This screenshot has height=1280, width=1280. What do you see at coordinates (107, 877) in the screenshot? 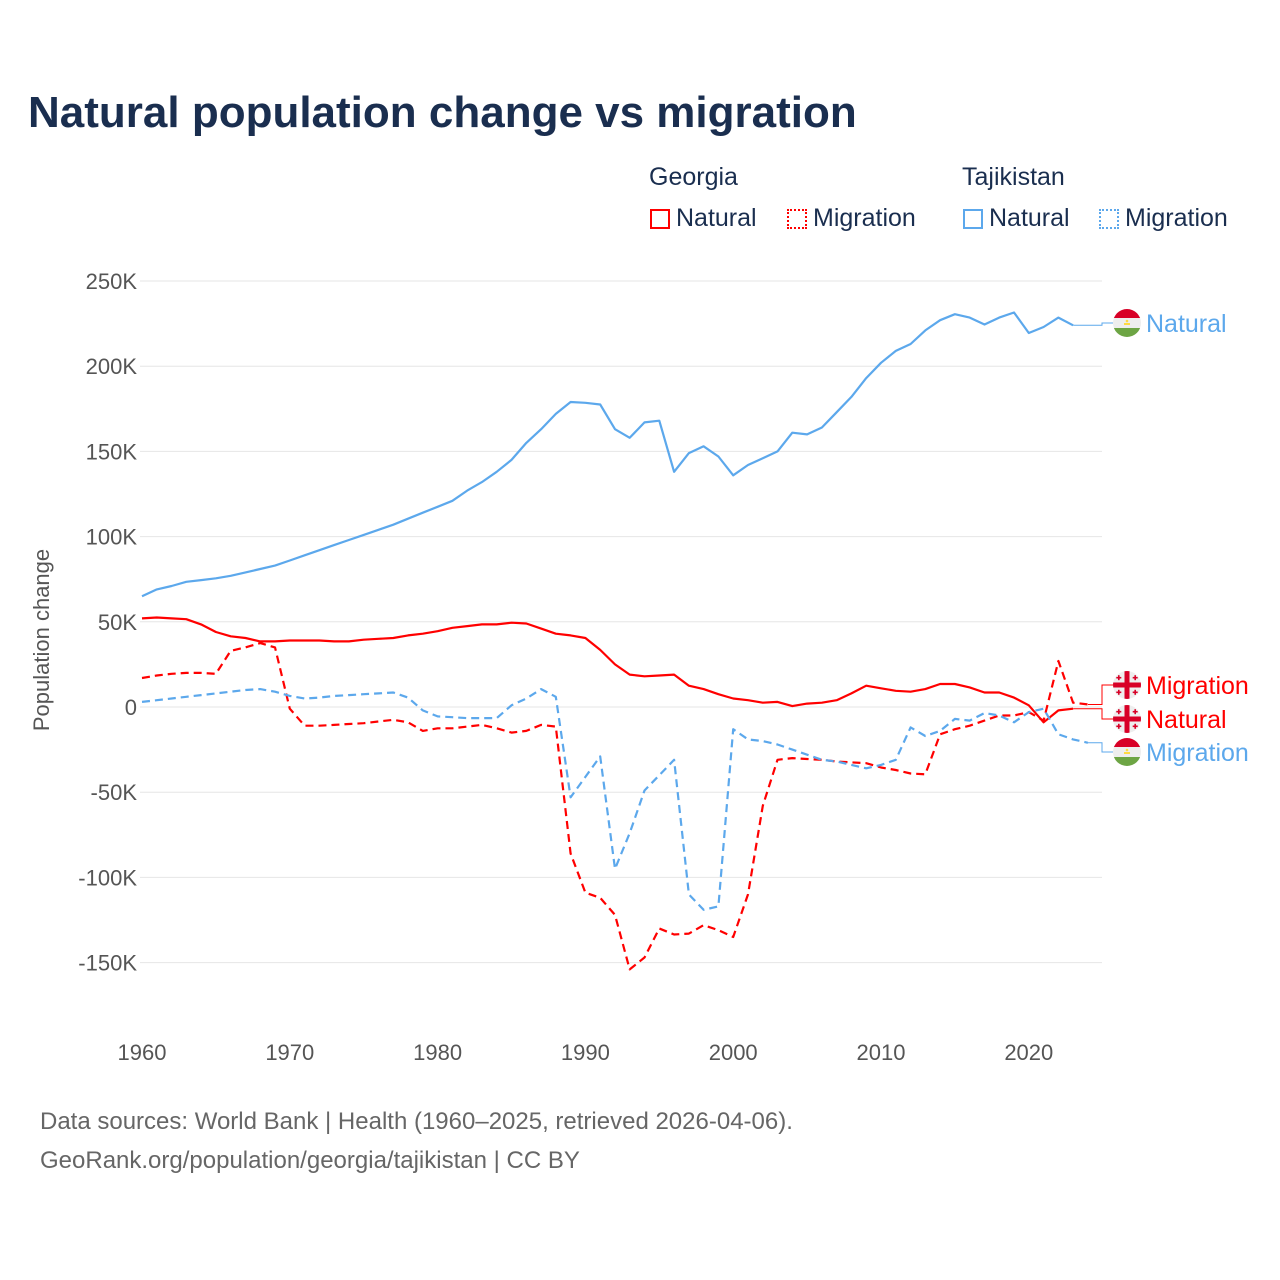
I see `y-tick-label: -100K` at bounding box center [107, 877].